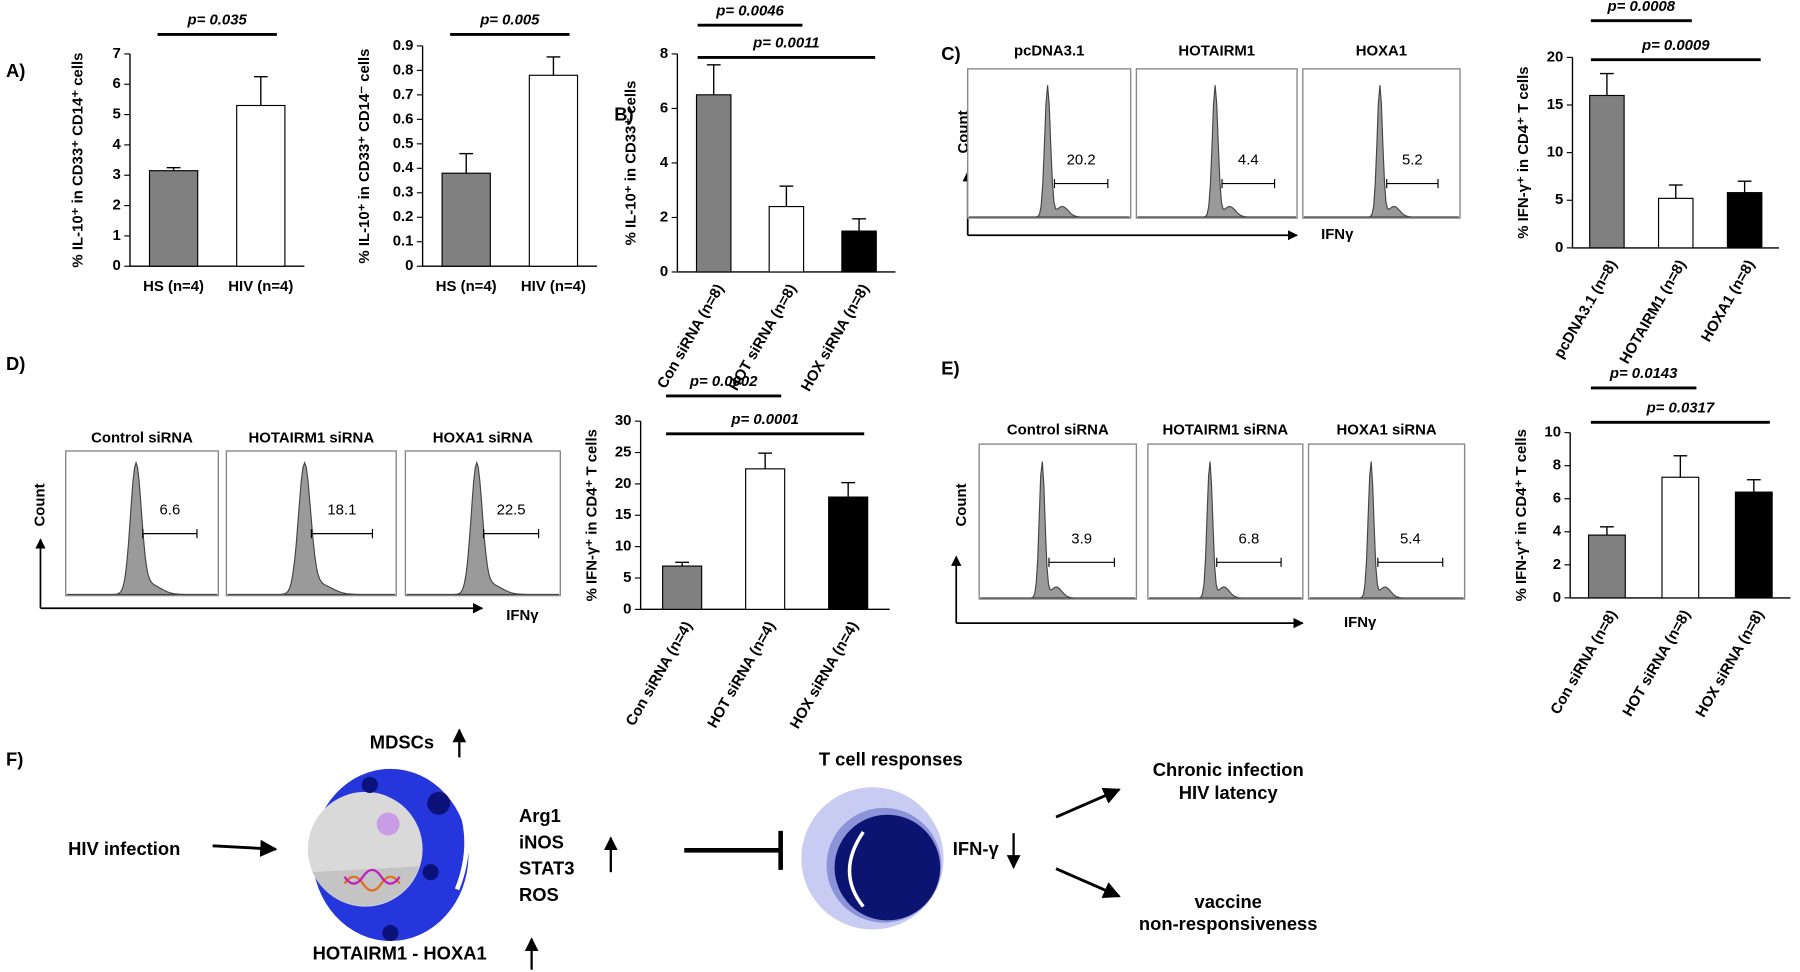 The image size is (1800, 972). What do you see at coordinates (1657, 664) in the screenshot?
I see `x-tick-label: HOT siRNA (n=8)` at bounding box center [1657, 664].